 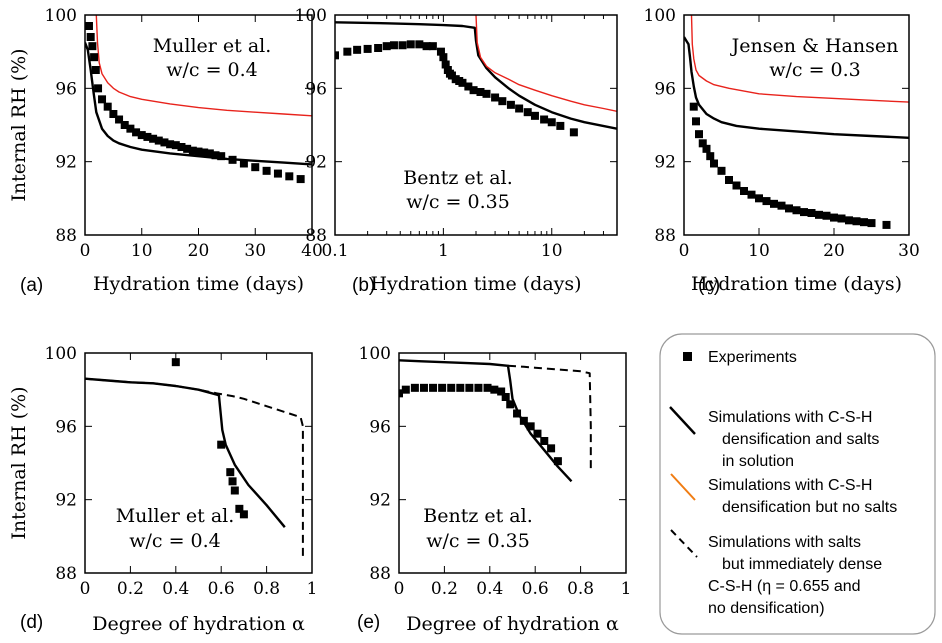 What do you see at coordinates (175, 541) in the screenshot?
I see `panel-annotation: w/c = 0.4` at bounding box center [175, 541].